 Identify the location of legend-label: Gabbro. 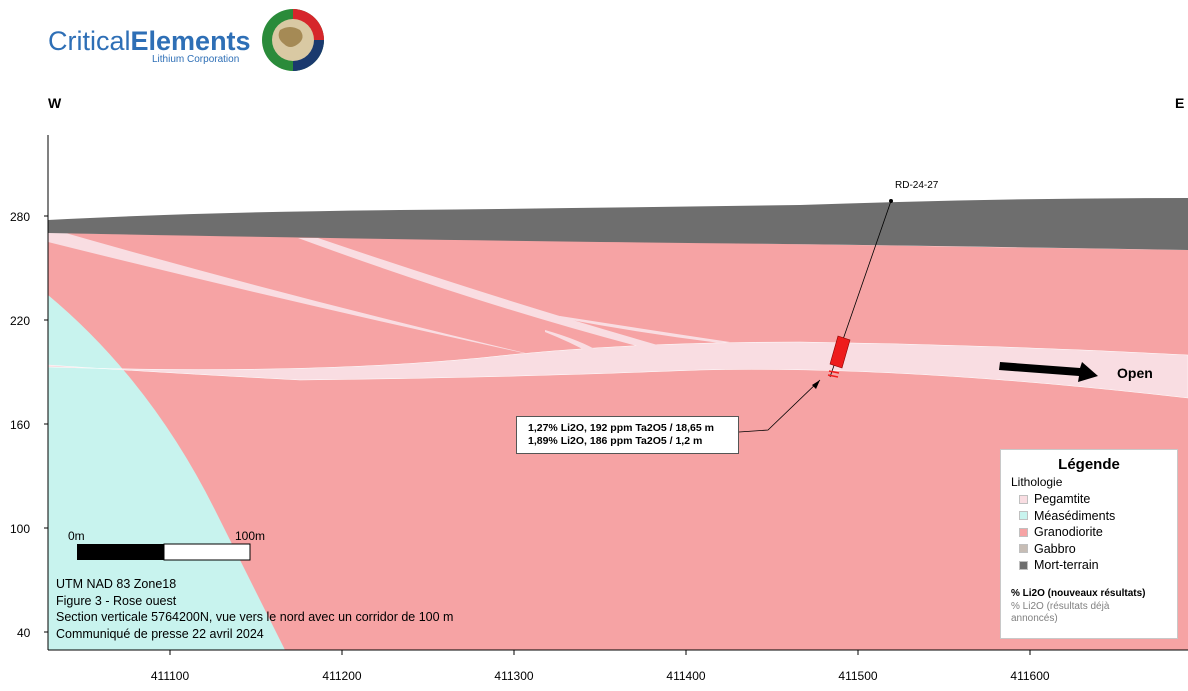
(1055, 548).